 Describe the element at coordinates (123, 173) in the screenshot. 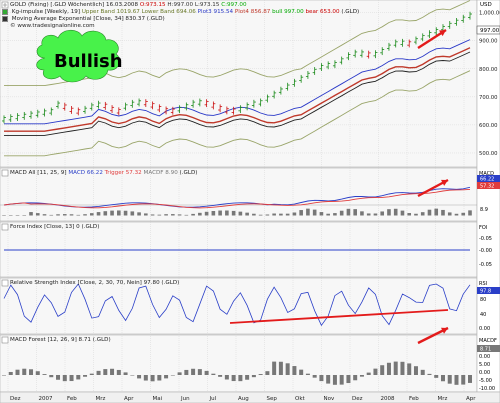

I see `trigger-legend-value: Trigger 57.32` at that location.